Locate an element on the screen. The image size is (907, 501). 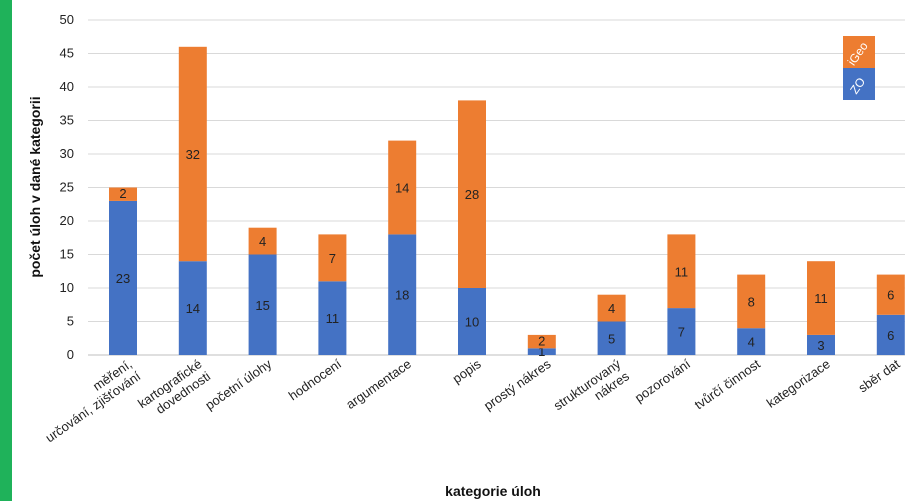
x-tick-label: strukturovanýnákres is located at coordinates (592, 391).